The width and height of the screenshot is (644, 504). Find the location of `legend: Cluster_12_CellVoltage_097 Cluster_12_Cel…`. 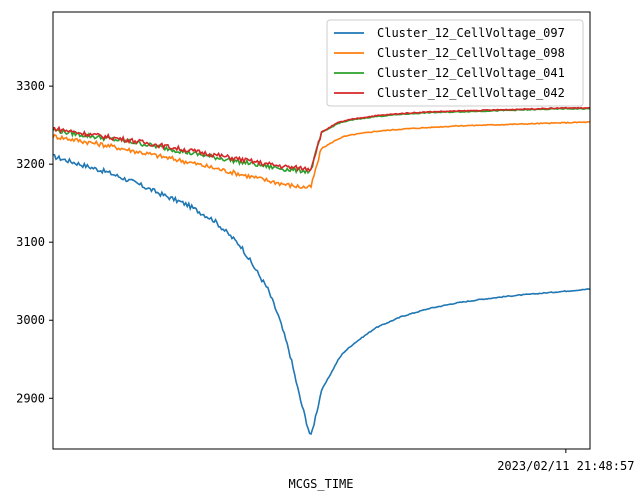

legend: Cluster_12_CellVoltage_097 Cluster_12_Cel… is located at coordinates (455, 63).